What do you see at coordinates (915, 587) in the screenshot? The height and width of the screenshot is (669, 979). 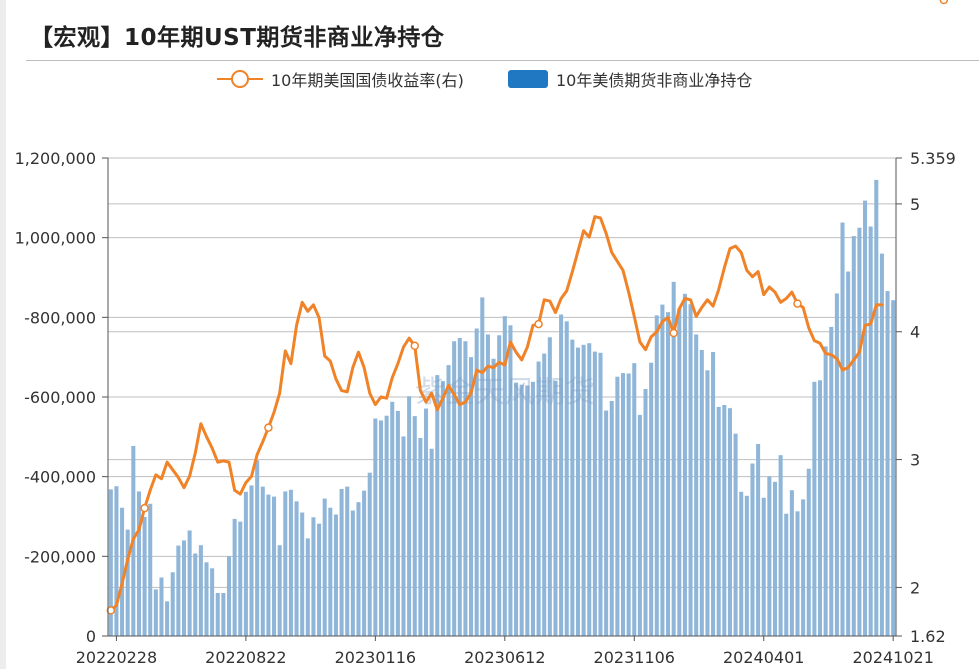 I see `right-tick-label: 2` at bounding box center [915, 587].